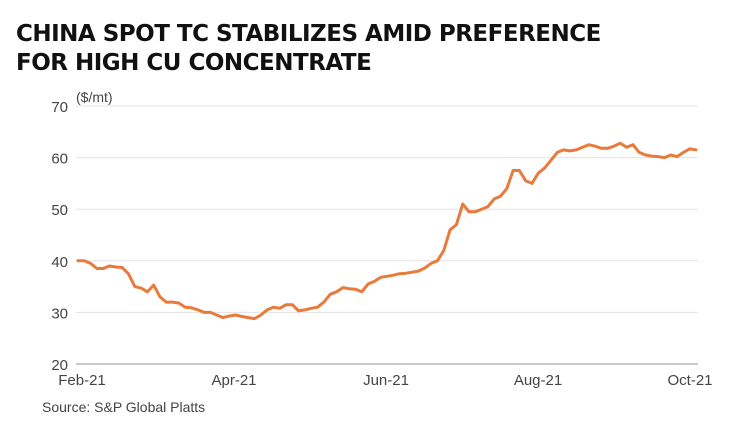 This screenshot has height=430, width=750. What do you see at coordinates (59, 313) in the screenshot?
I see `y-tick-label: 30` at bounding box center [59, 313].